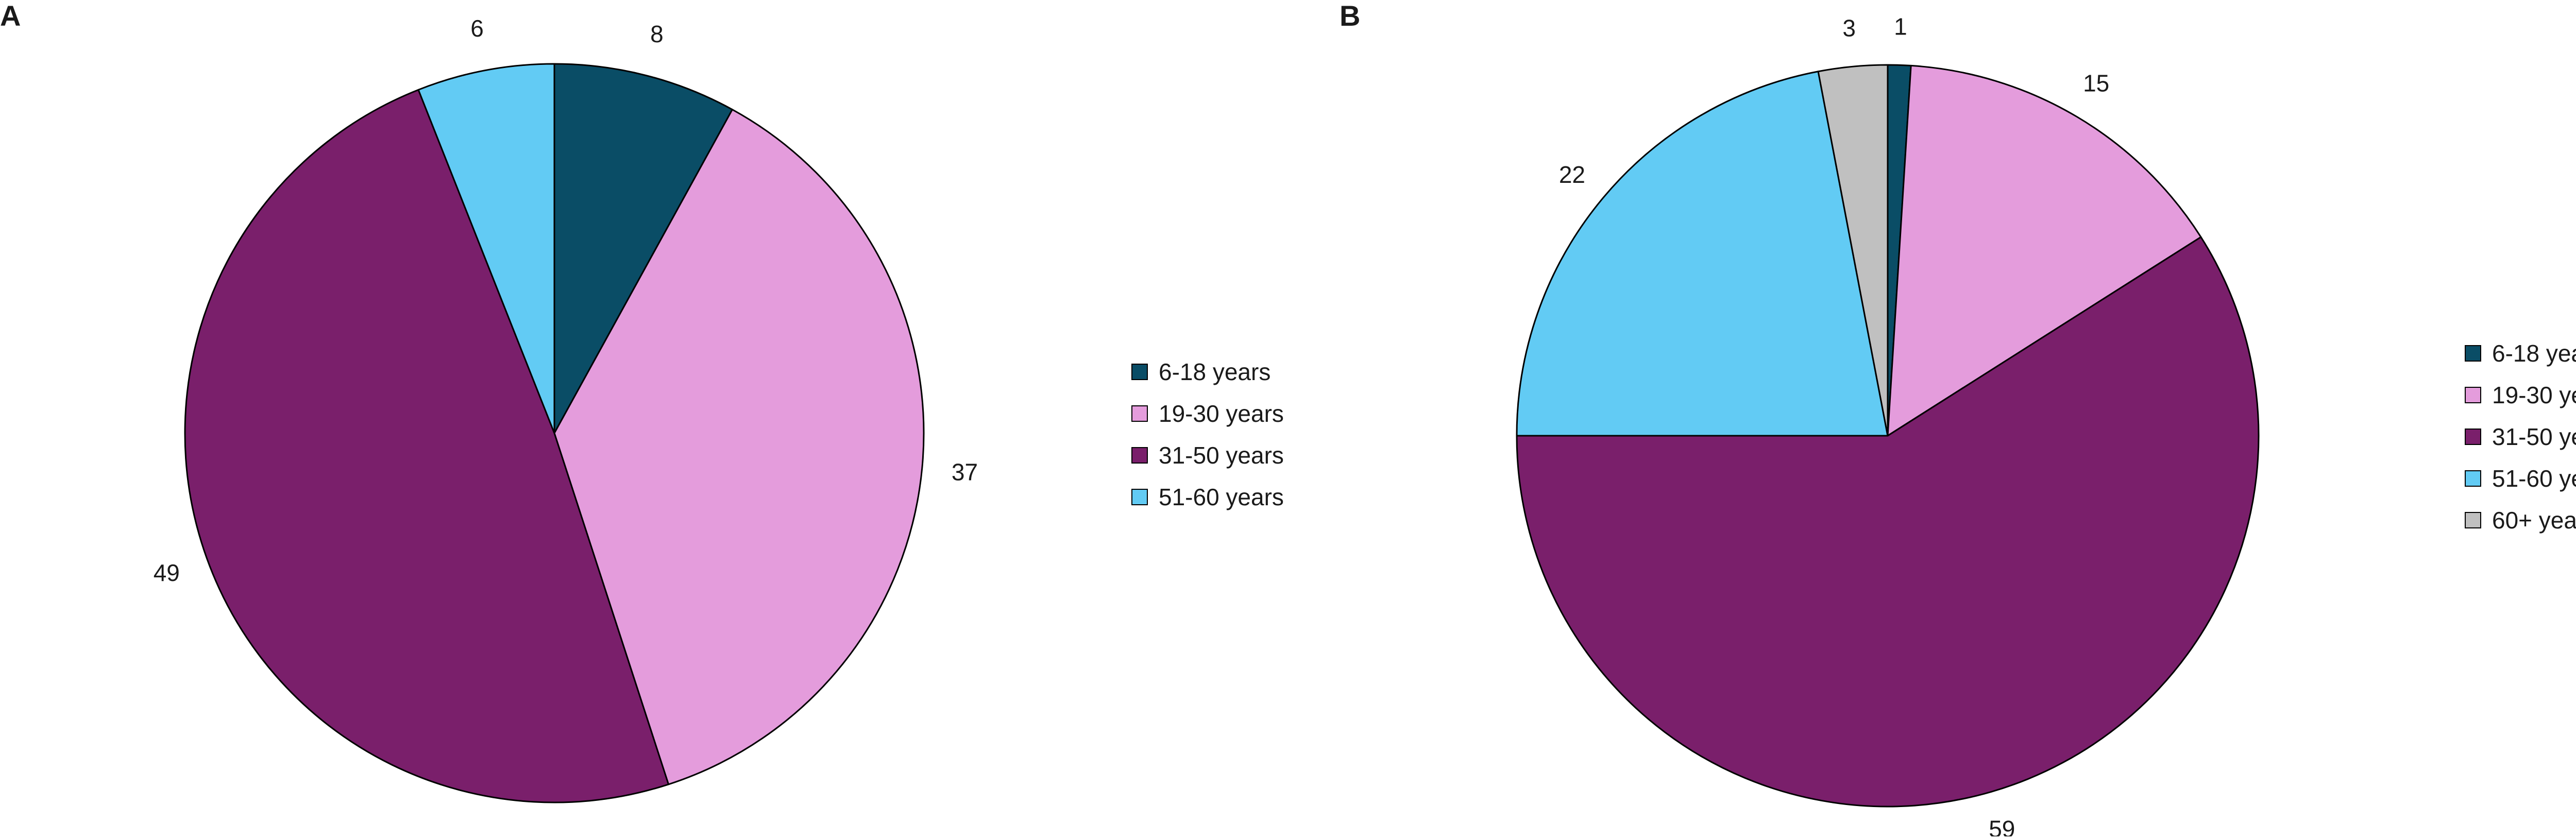  What do you see at coordinates (2044, 250) in the screenshot?
I see `panel-b-slice-19-30-years` at bounding box center [2044, 250].